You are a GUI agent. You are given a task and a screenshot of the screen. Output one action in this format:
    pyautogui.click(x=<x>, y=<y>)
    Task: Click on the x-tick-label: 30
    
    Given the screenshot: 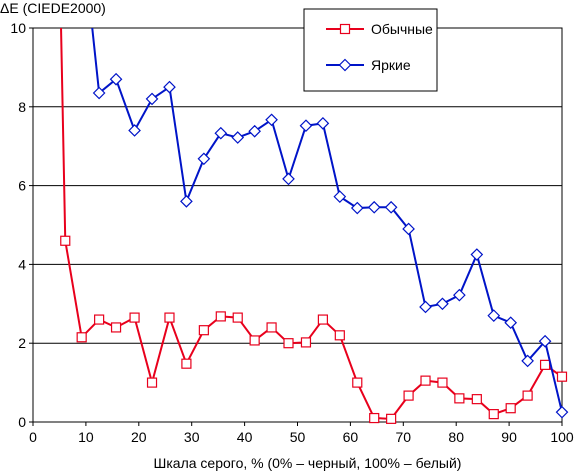 What is the action you would take?
    pyautogui.click(x=192, y=437)
    